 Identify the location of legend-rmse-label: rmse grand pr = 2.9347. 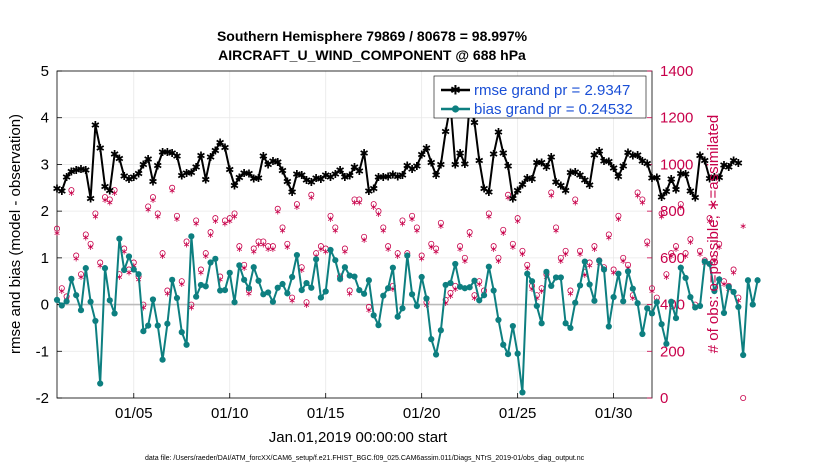
(552, 90).